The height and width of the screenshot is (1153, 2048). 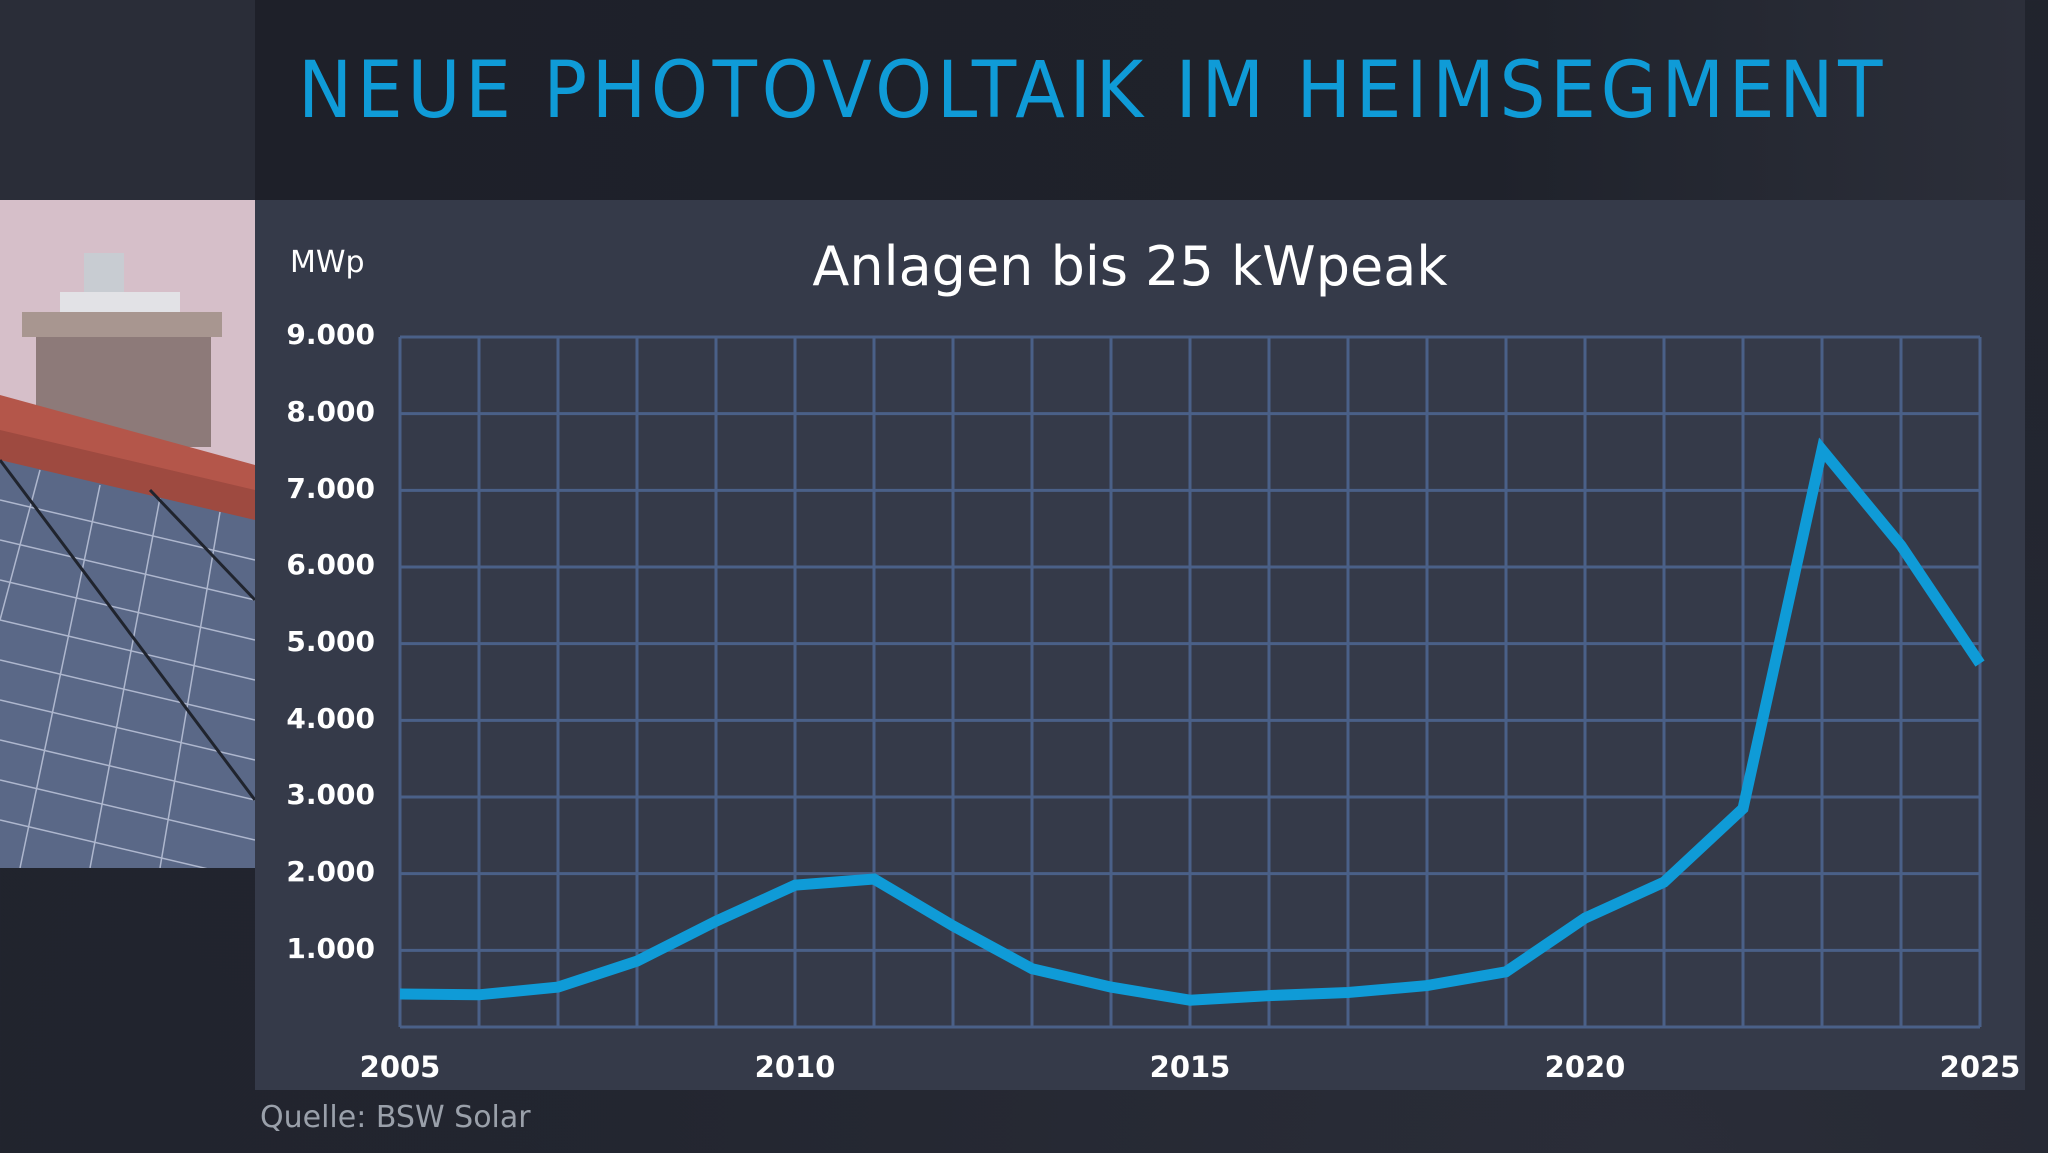 I want to click on y-tick-1000: 1.000, so click(x=330, y=948).